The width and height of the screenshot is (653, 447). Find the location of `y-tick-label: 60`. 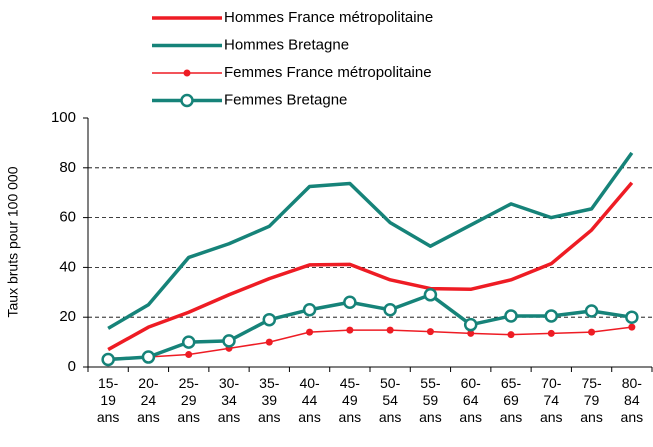

y-tick-label: 60 is located at coordinates (67, 217).